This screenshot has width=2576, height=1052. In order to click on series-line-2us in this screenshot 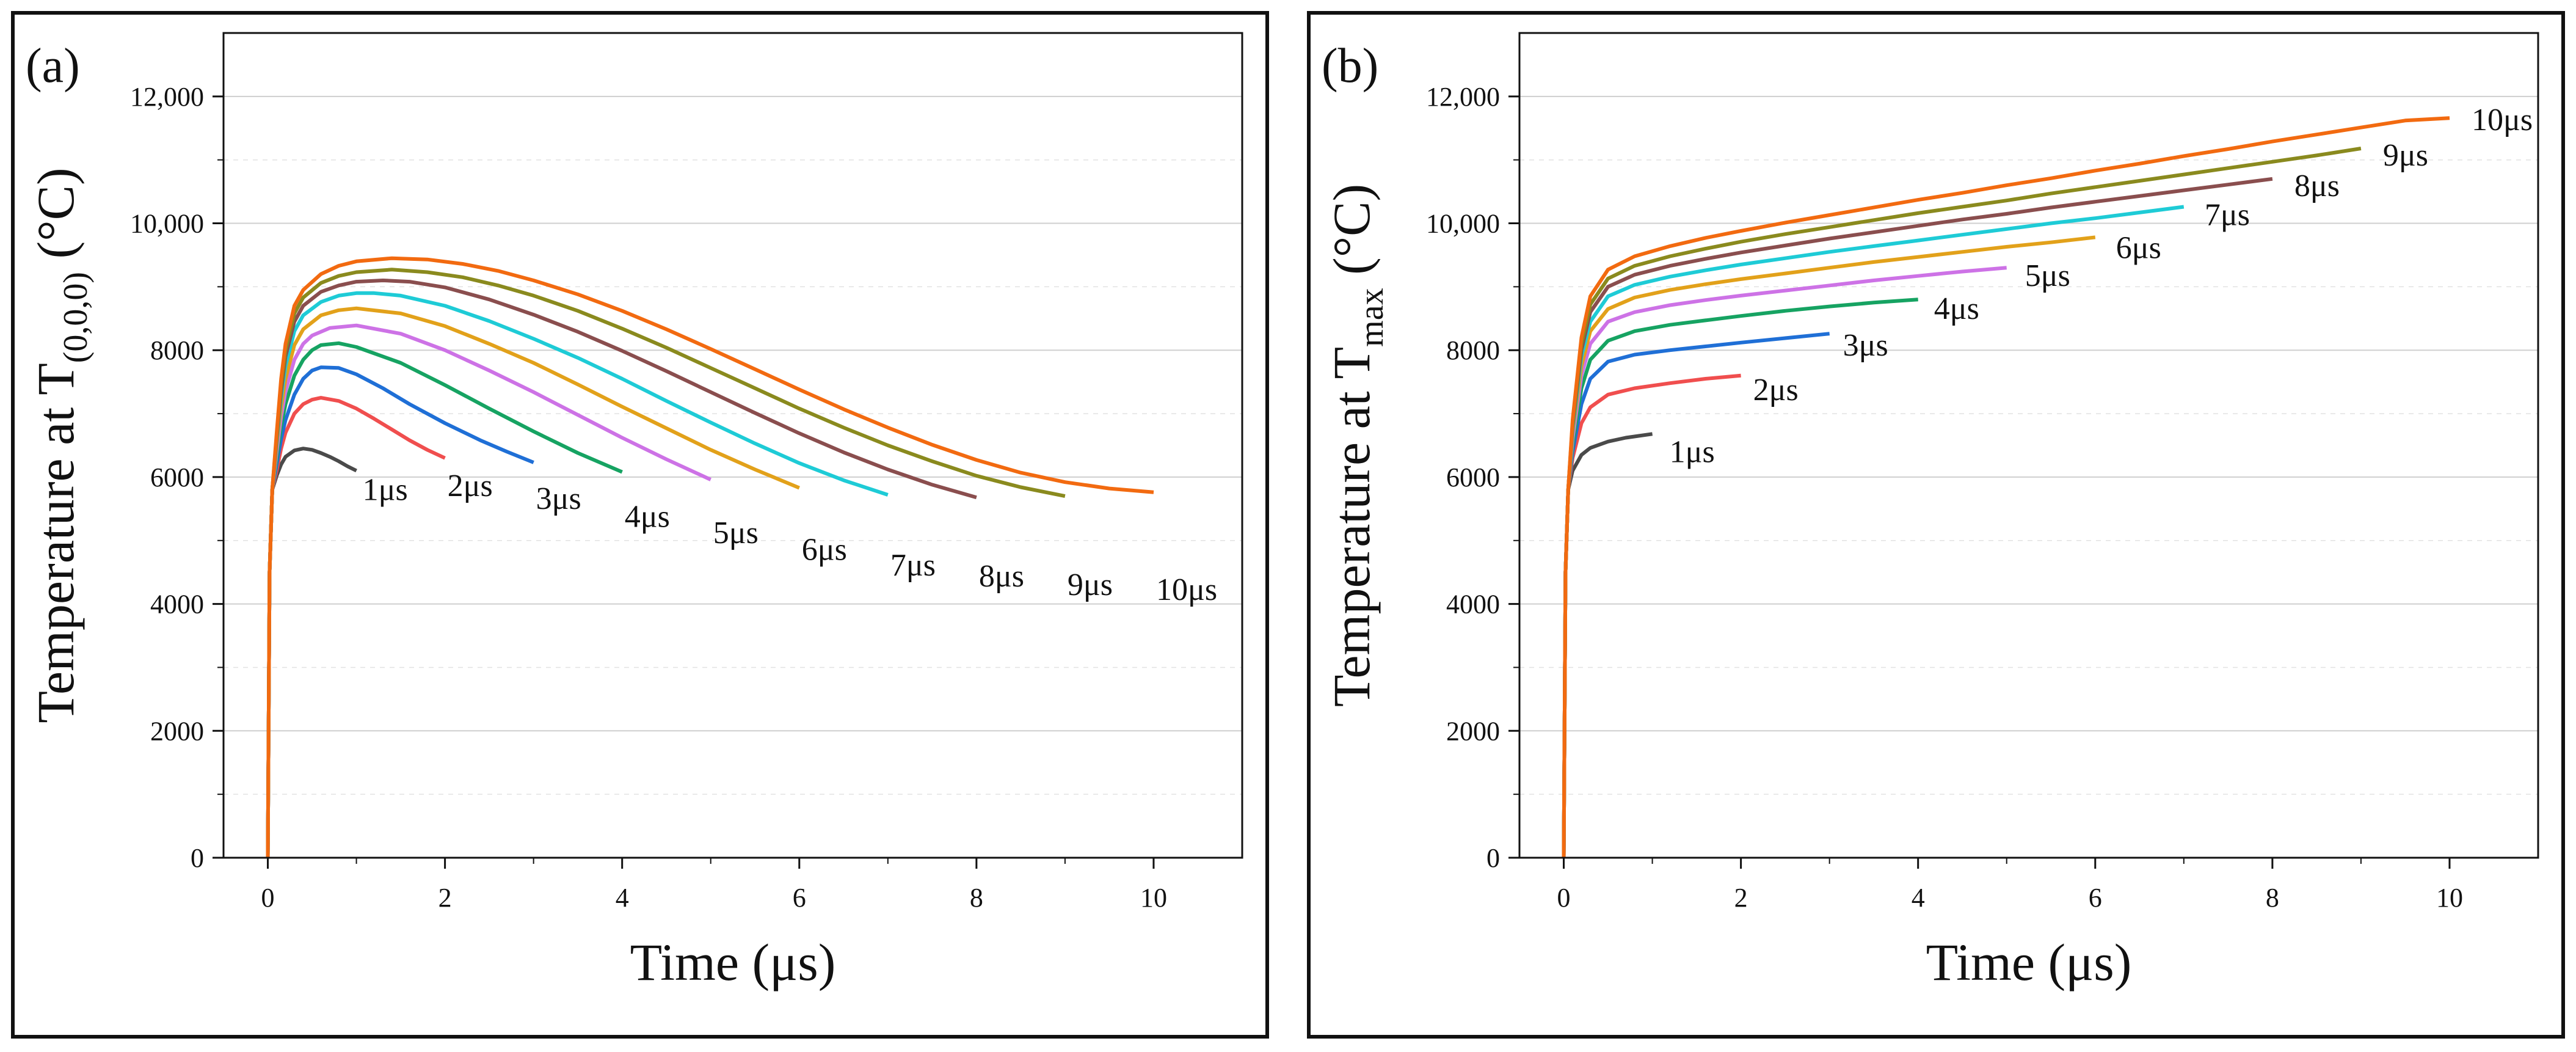, I will do `click(356, 627)`.